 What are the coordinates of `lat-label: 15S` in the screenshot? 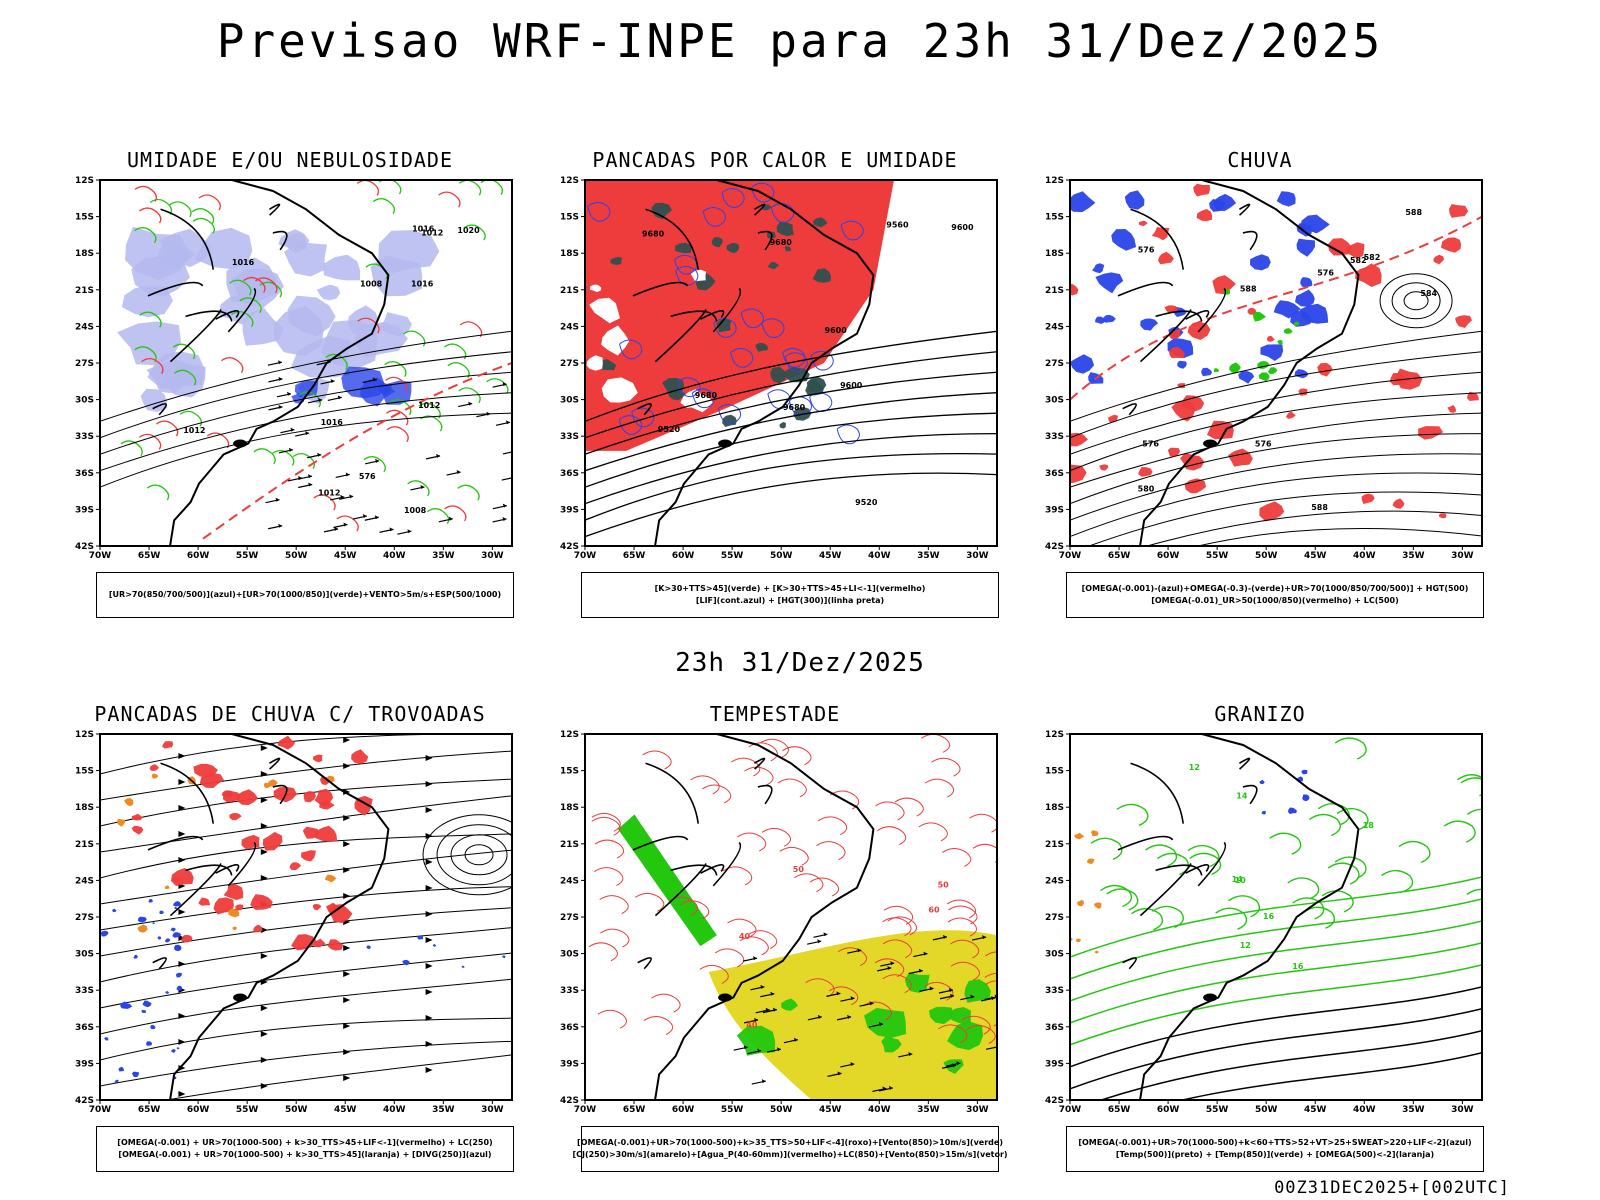 It's located at (569, 218).